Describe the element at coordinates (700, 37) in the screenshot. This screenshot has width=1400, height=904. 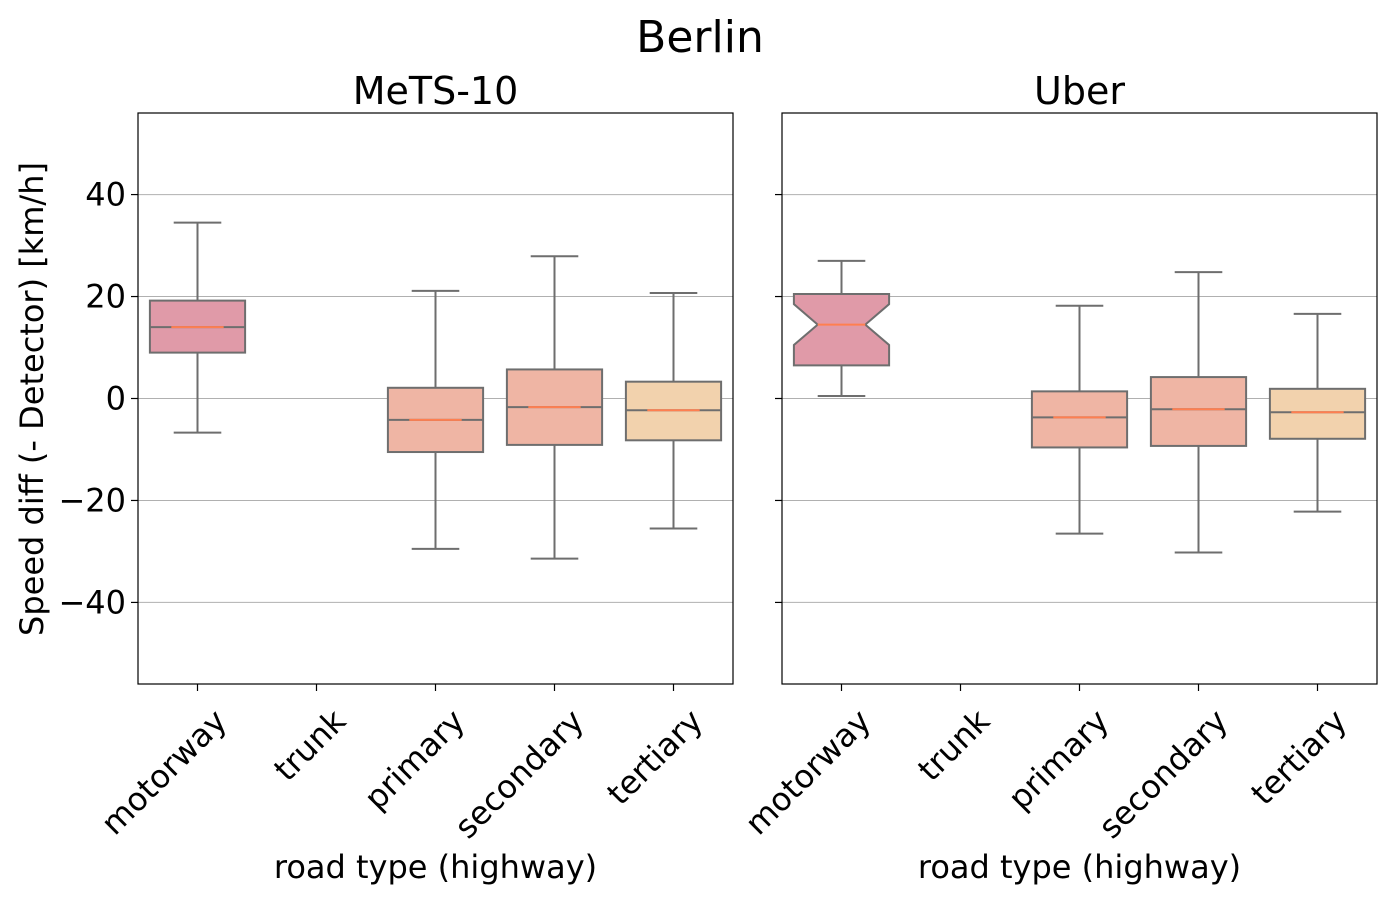
I see `figure-title: Berlin` at that location.